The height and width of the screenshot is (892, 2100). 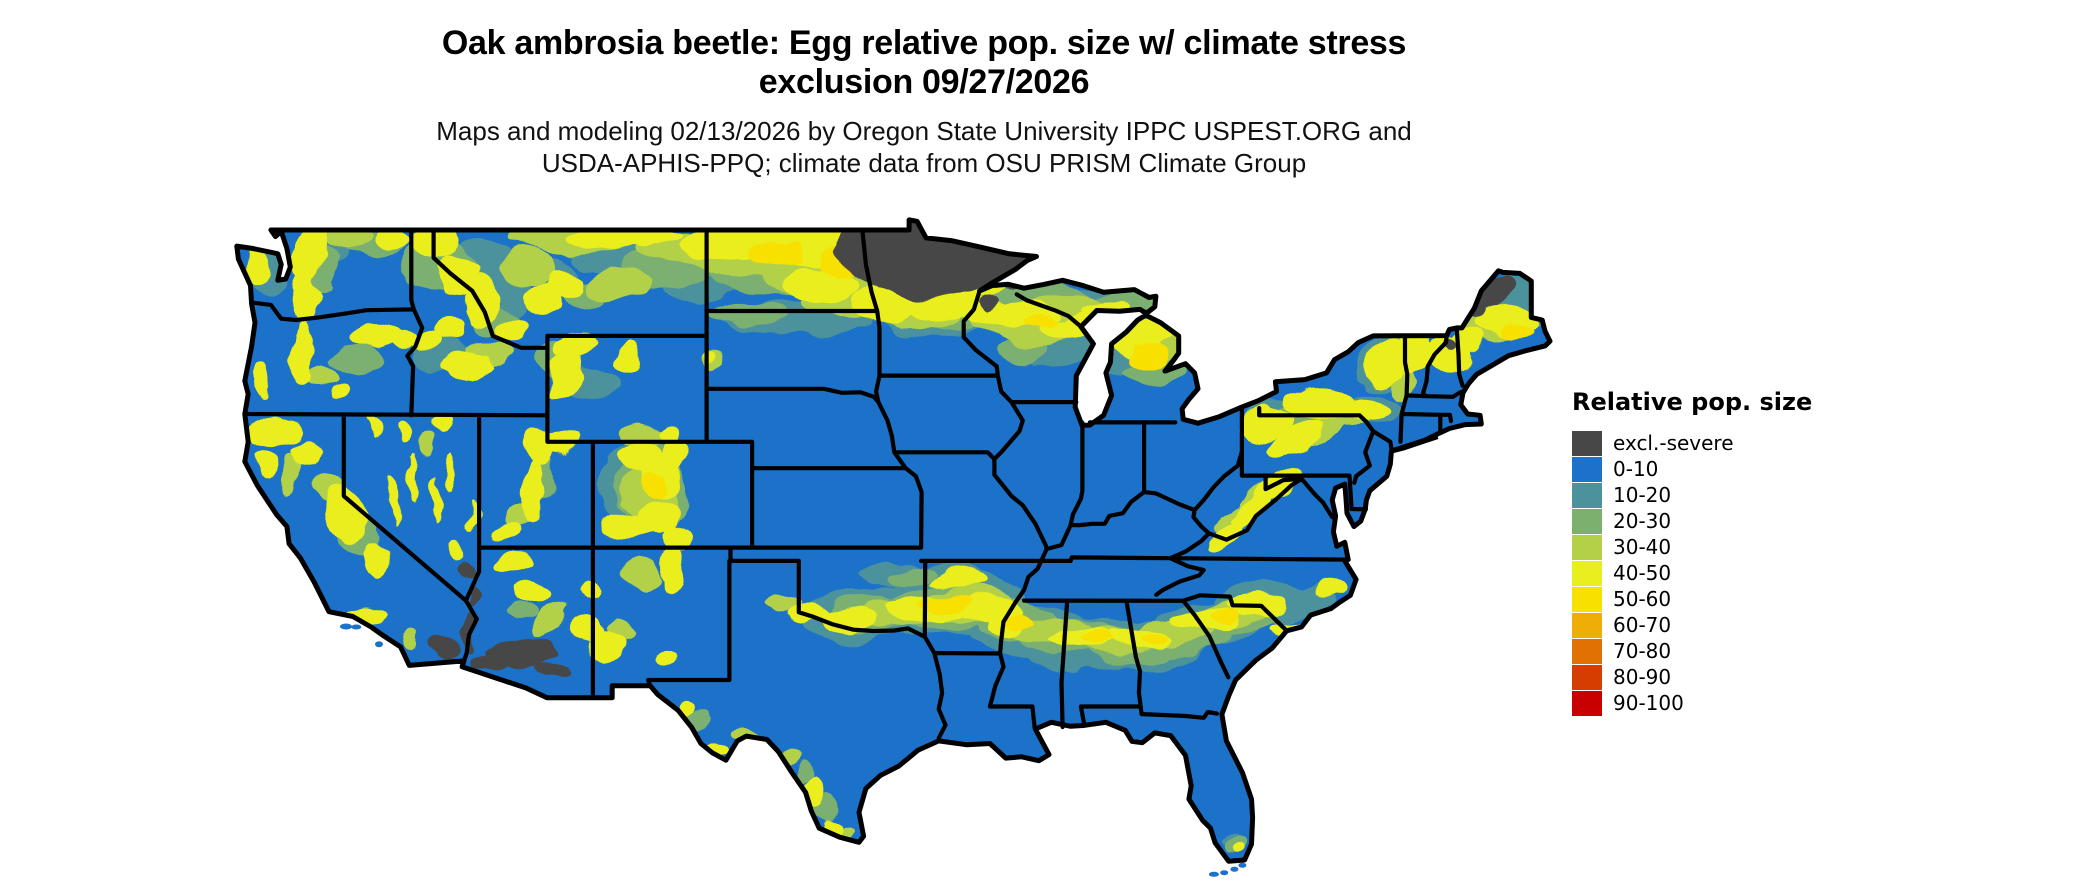 I want to click on legend-label: 60-70, so click(x=1642, y=624).